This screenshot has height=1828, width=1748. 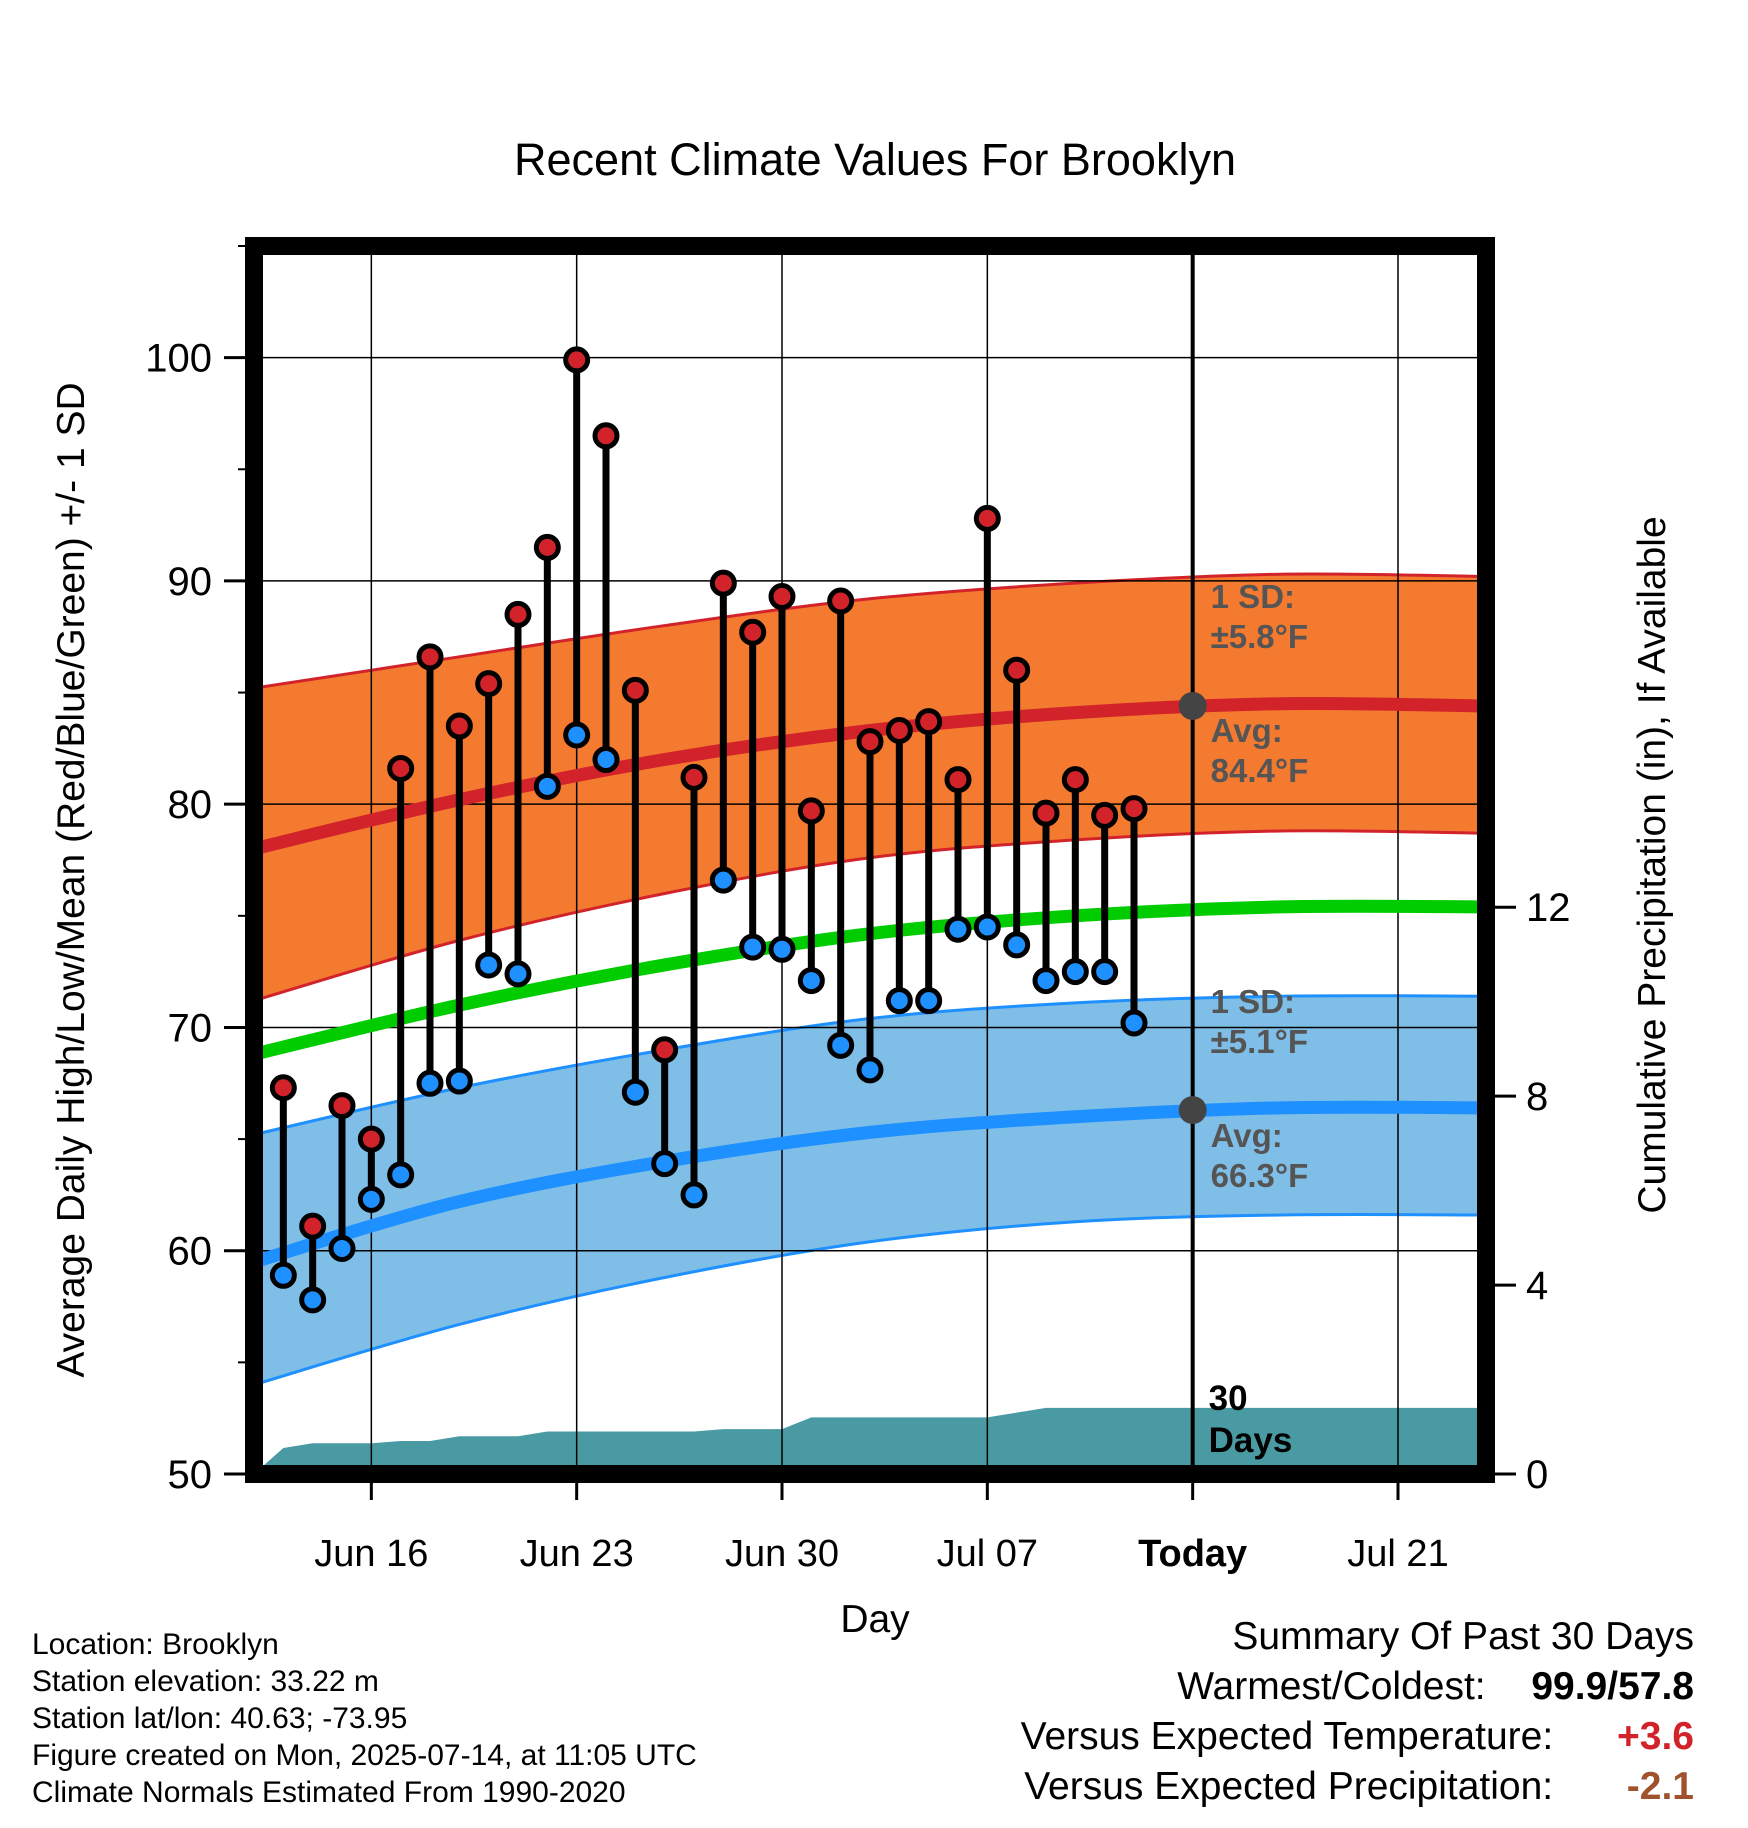 I want to click on x-tick-label: Jun 30, so click(x=782, y=1554).